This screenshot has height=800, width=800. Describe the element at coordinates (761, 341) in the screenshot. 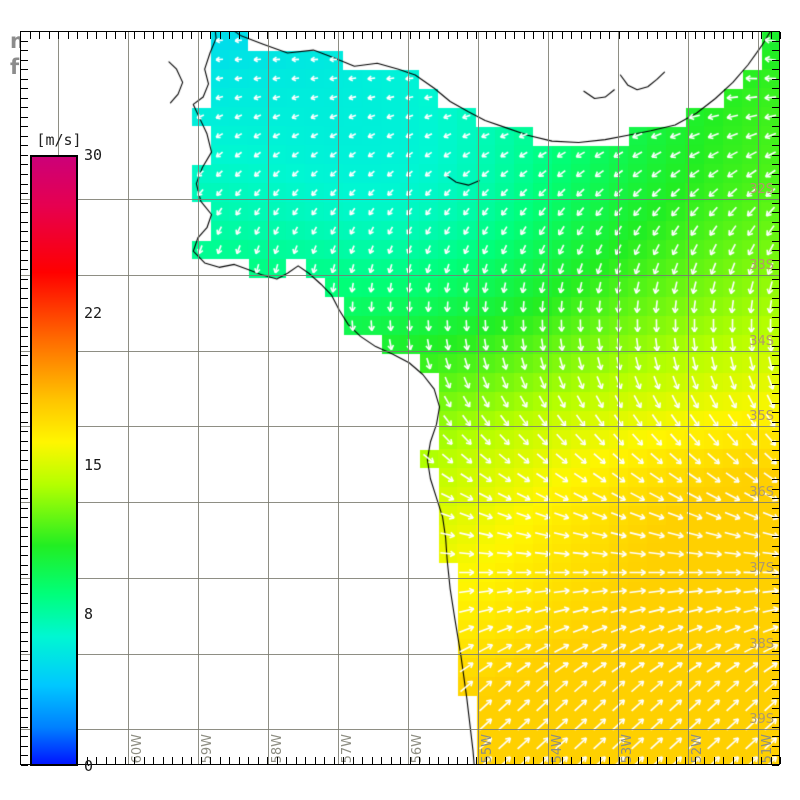

I see `lat-label-34S: 34S` at that location.